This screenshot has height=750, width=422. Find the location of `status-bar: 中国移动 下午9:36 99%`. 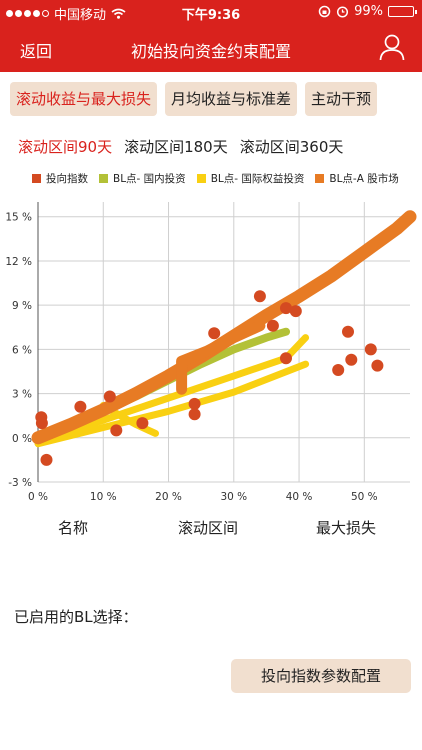

status-bar: 中国移动 下午9:36 99% is located at coordinates (211, 12).